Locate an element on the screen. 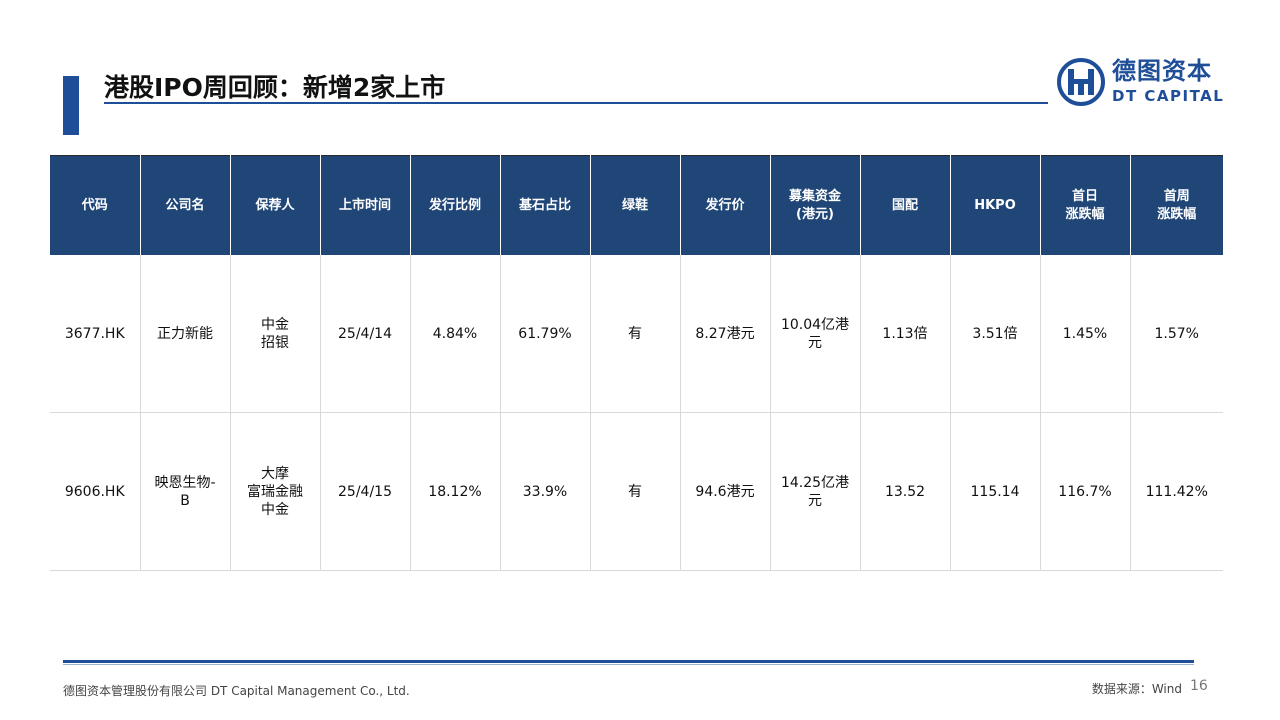 Image resolution: width=1280 pixels, height=720 pixels. page-number: 16 is located at coordinates (1199, 686).